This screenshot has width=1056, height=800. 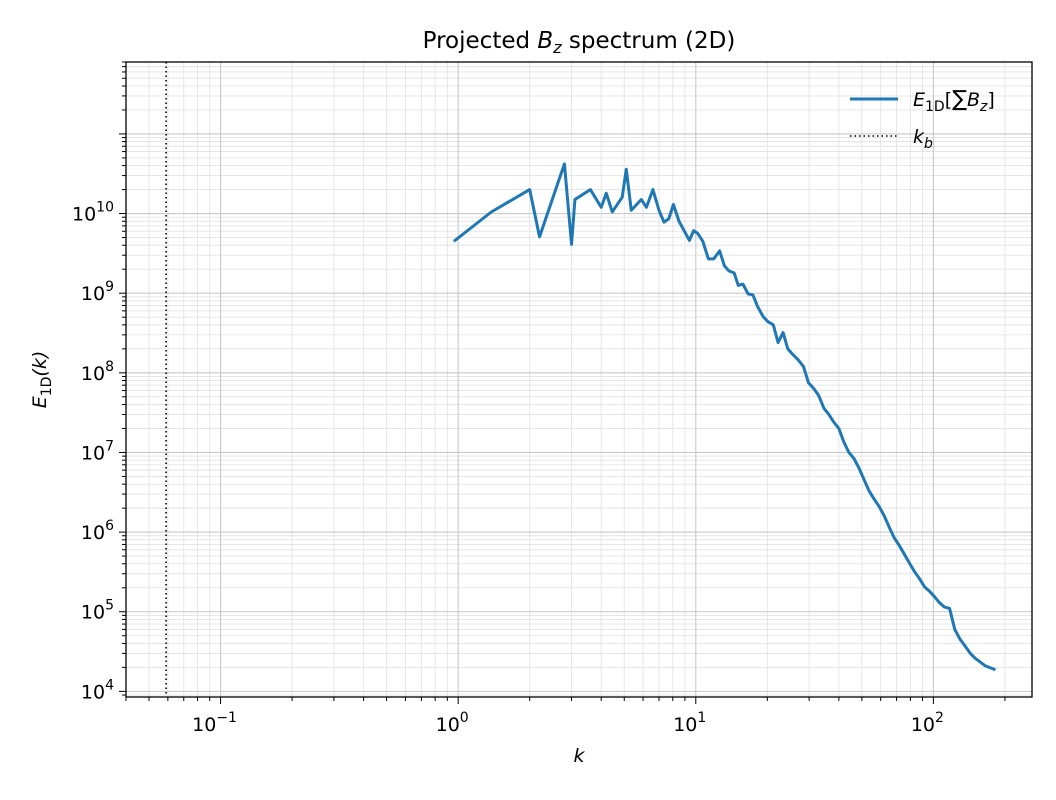 I want to click on legend-series-close: ], so click(x=990, y=100).